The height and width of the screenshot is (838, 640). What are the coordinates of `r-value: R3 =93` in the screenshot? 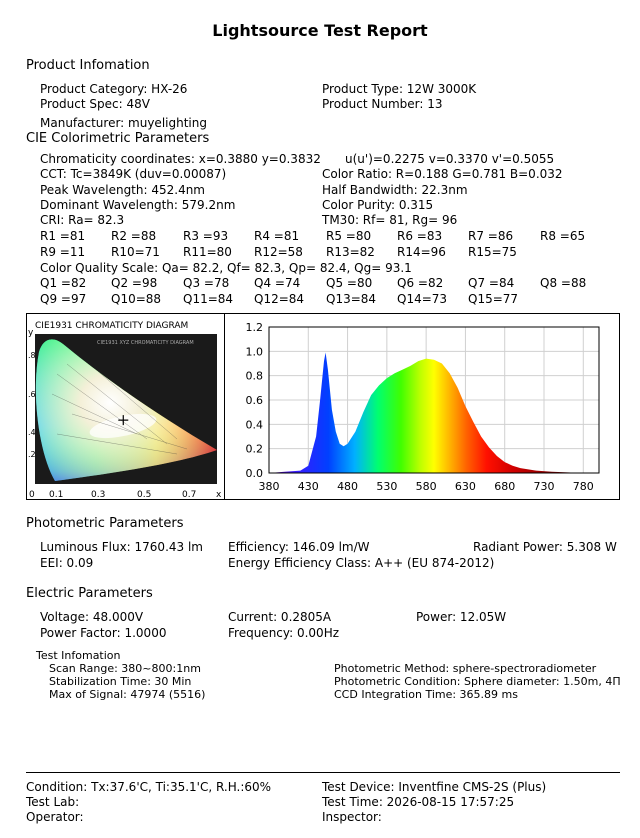 It's located at (206, 236).